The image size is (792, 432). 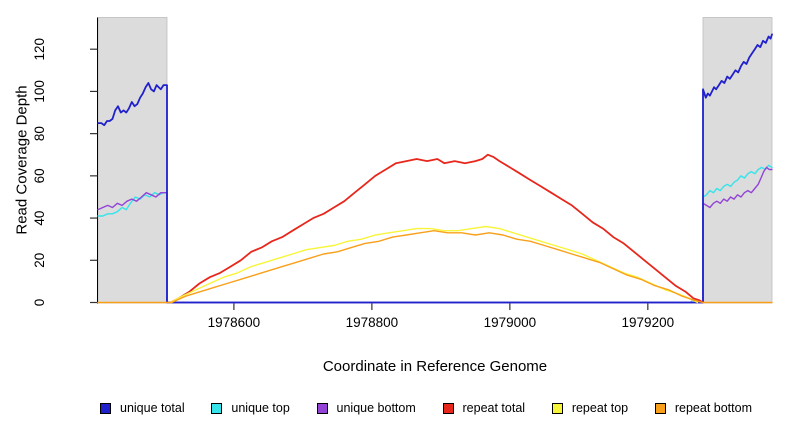 I want to click on y-tick-label: 20, so click(x=39, y=260).